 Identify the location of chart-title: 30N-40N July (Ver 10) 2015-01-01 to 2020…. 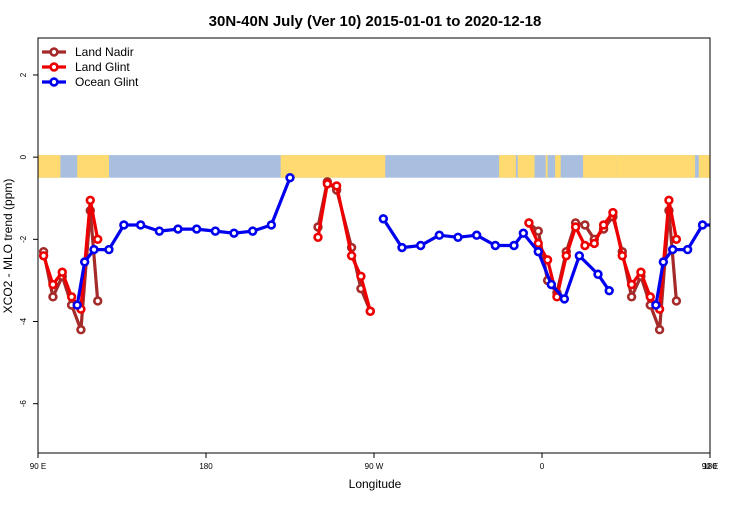
(375, 21).